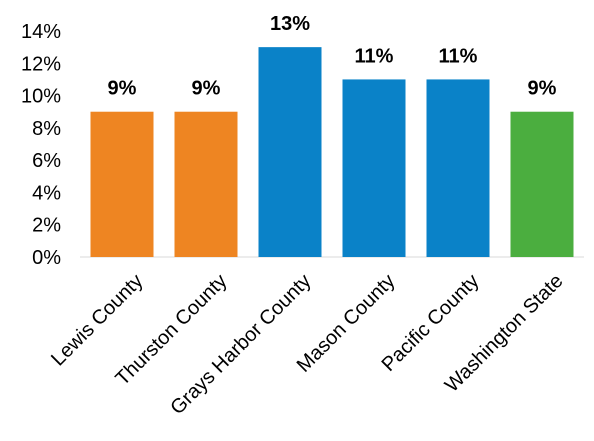 This screenshot has height=441, width=594. Describe the element at coordinates (41, 64) in the screenshot. I see `y-tick-label: 12%` at that location.